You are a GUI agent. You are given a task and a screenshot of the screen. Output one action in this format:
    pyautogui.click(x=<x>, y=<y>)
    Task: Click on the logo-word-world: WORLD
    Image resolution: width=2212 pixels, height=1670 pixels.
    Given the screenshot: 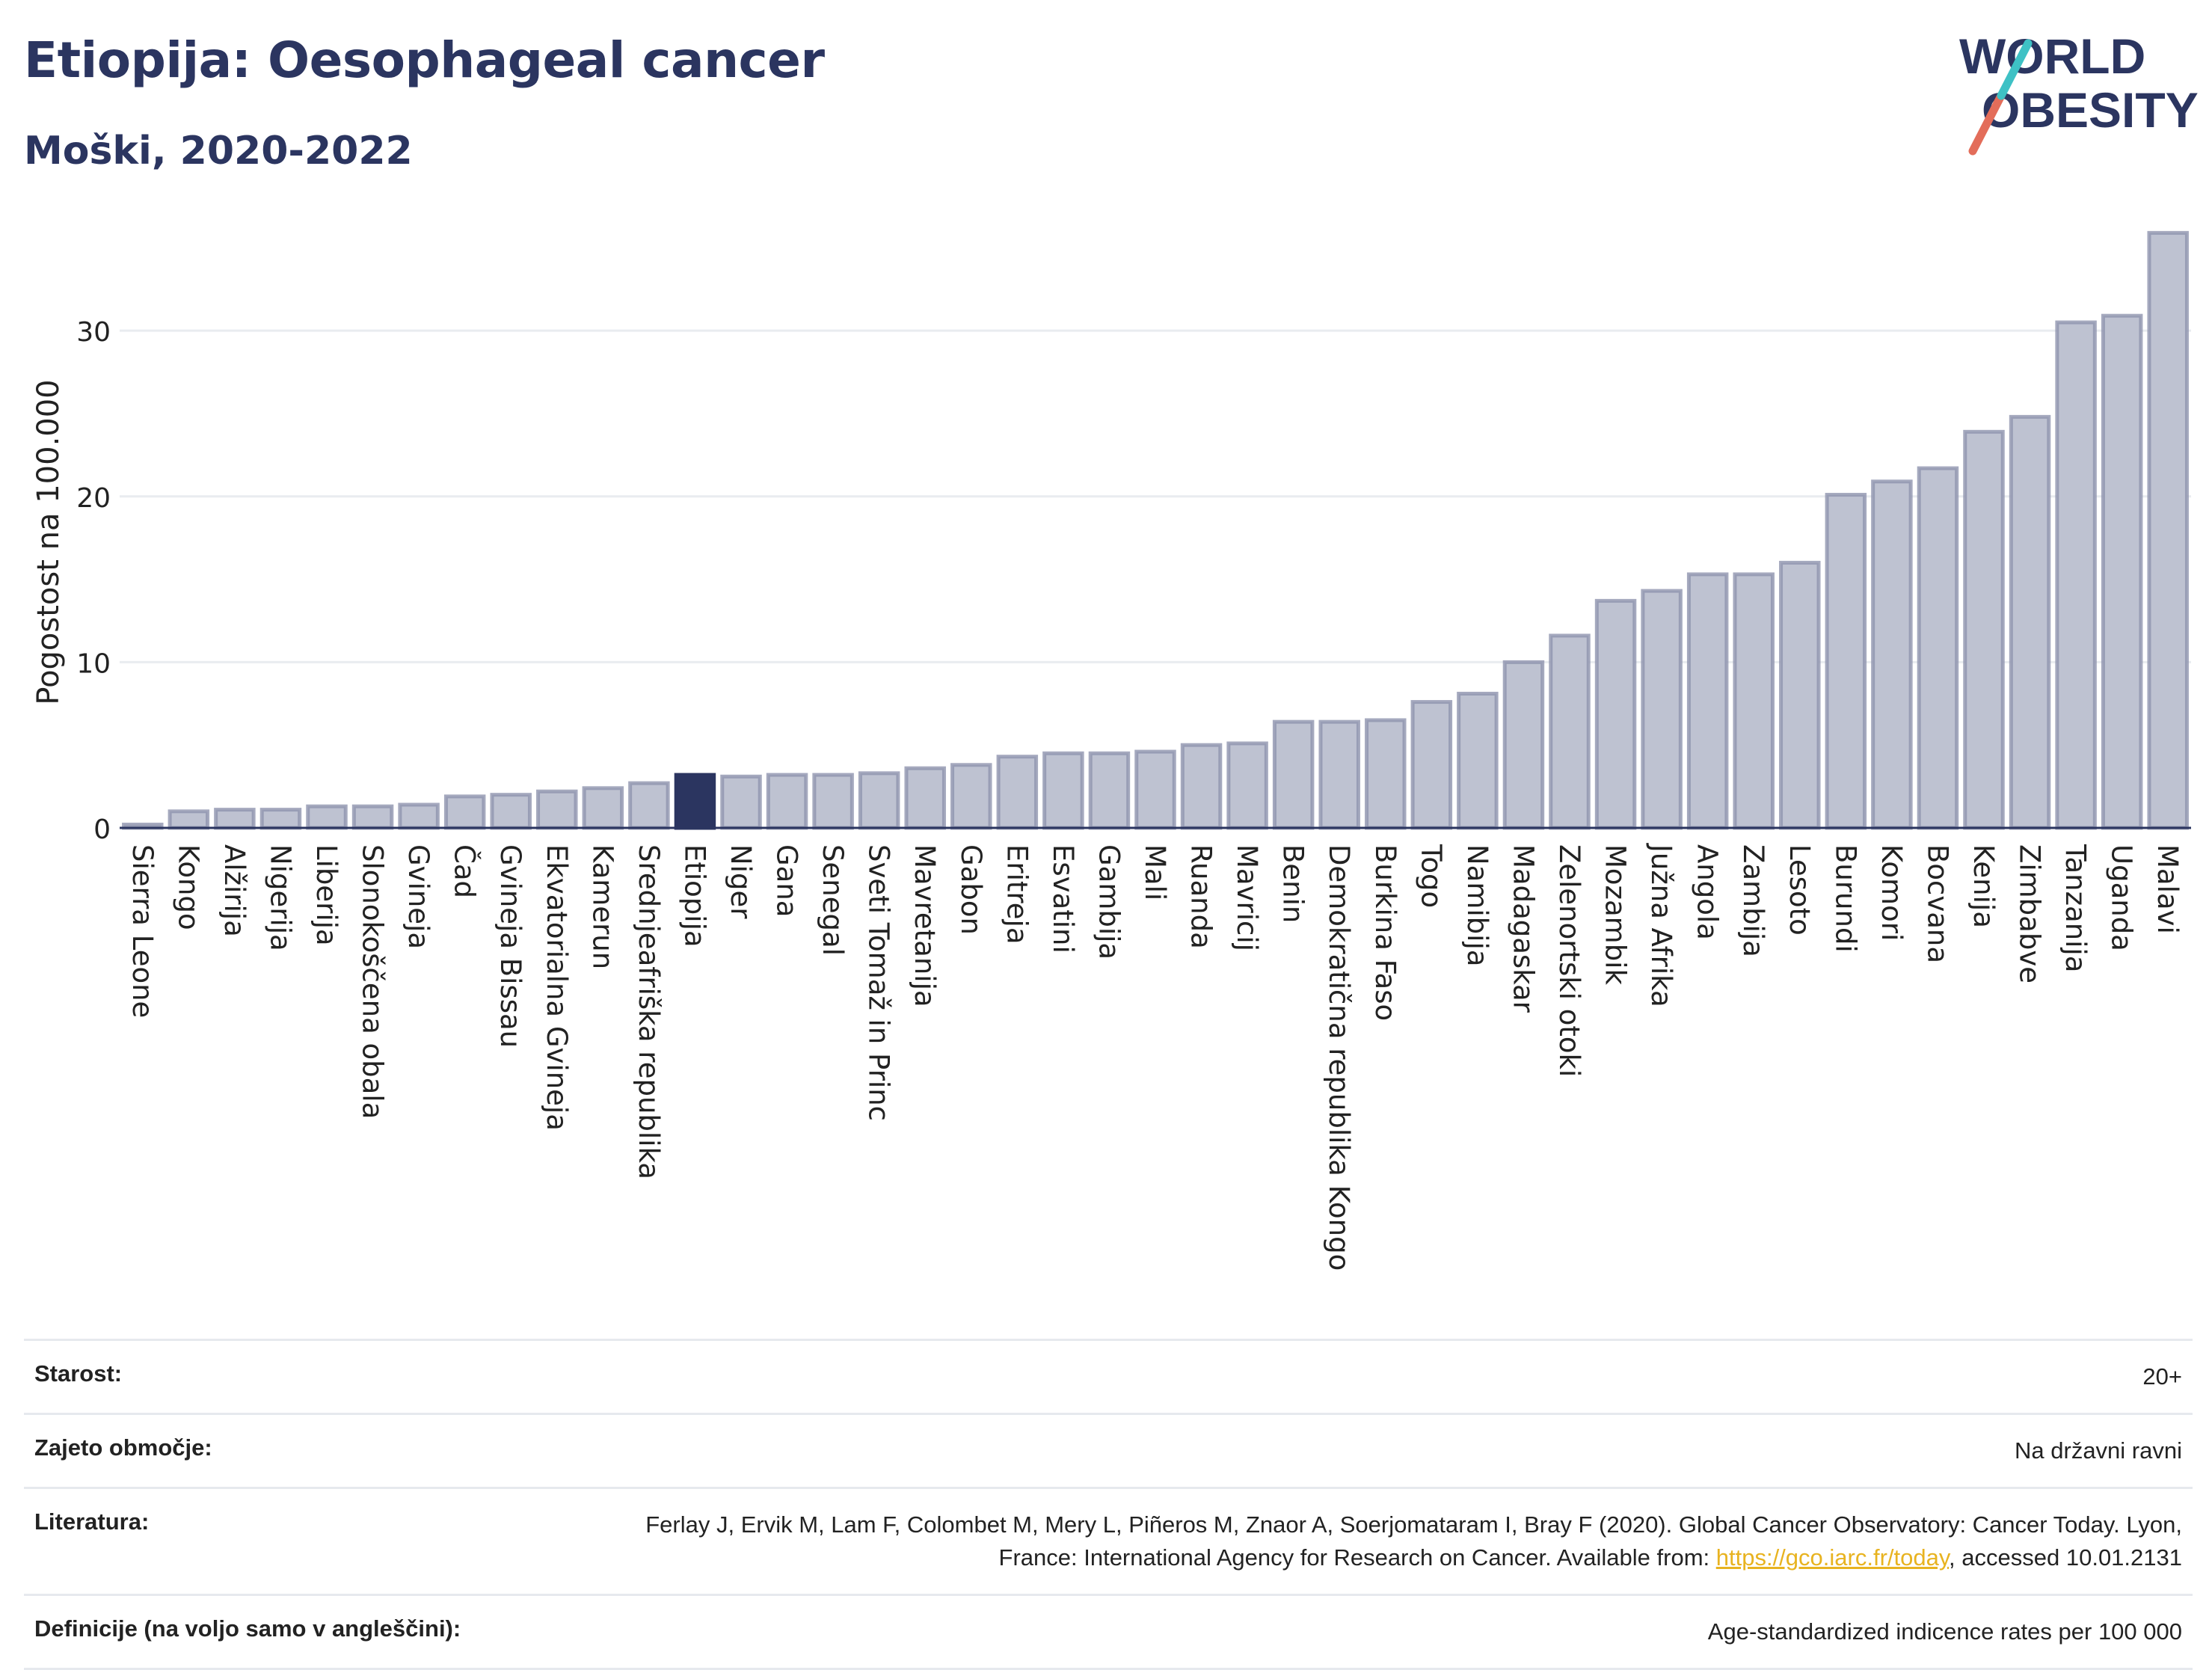 What is the action you would take?
    pyautogui.click(x=2052, y=56)
    